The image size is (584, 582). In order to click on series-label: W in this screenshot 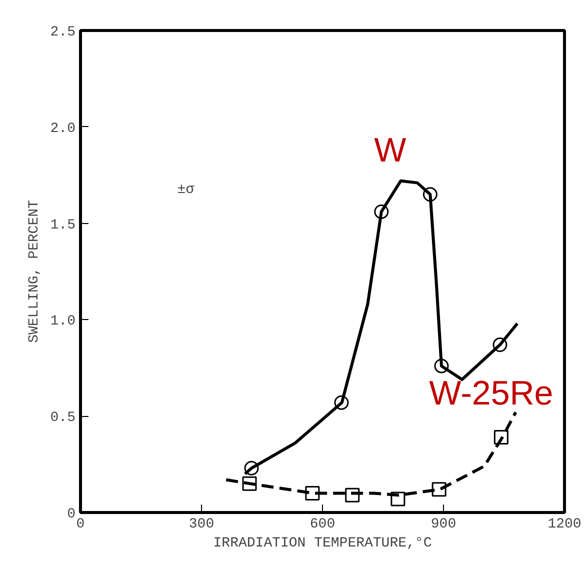, I will do `click(390, 150)`.